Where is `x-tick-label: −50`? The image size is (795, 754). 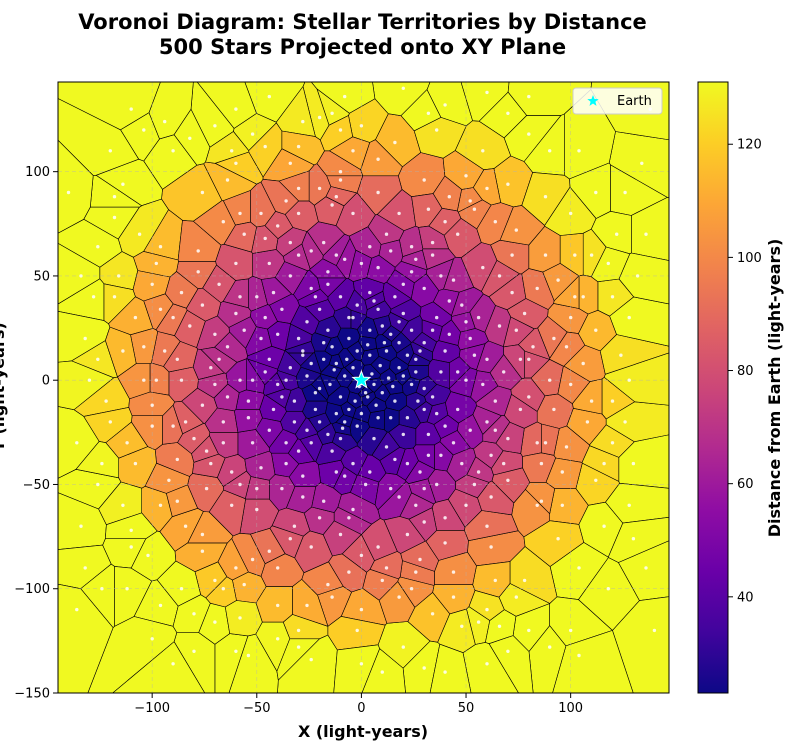 x-tick-label: −50 is located at coordinates (256, 708).